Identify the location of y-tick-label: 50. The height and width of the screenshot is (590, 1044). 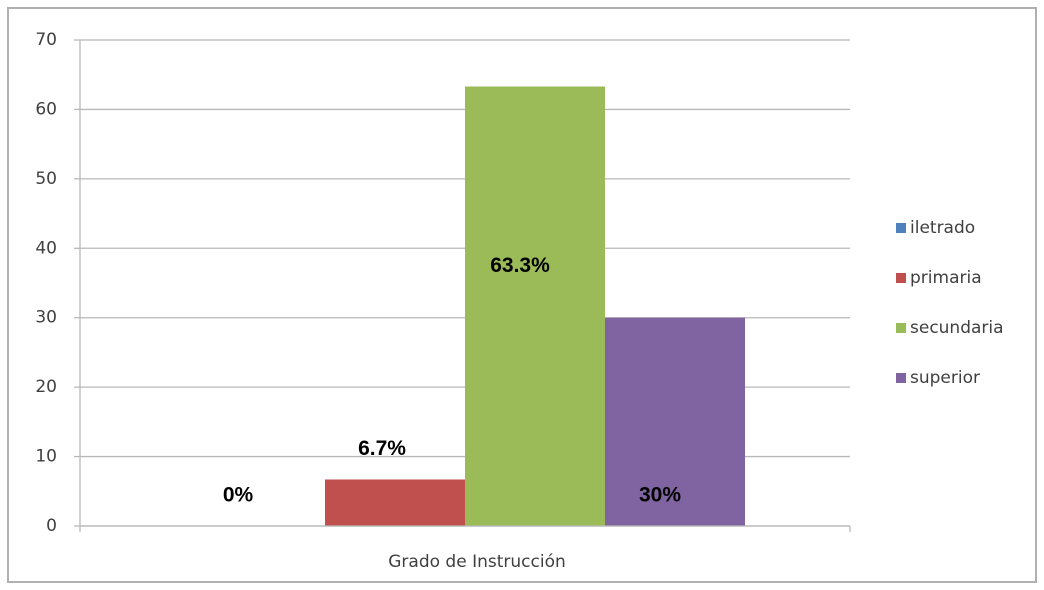
(46, 179).